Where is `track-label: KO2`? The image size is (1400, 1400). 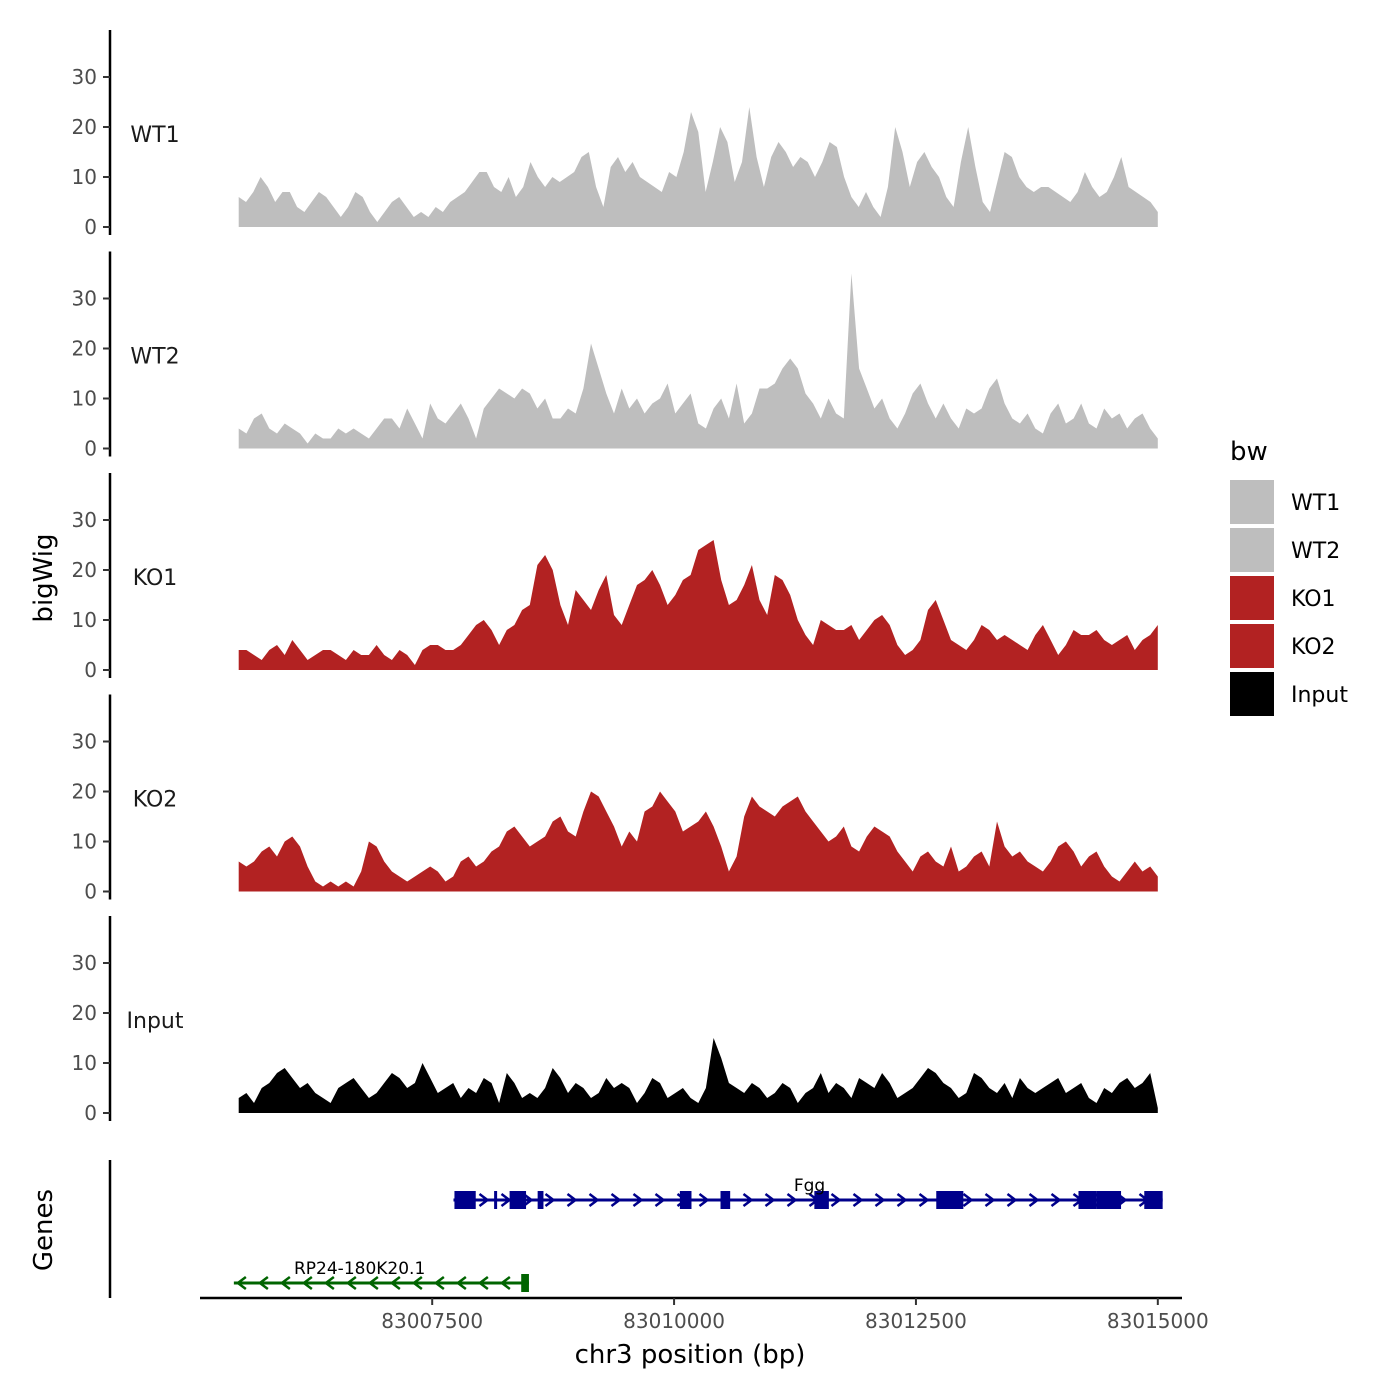 track-label: KO2 is located at coordinates (155, 800).